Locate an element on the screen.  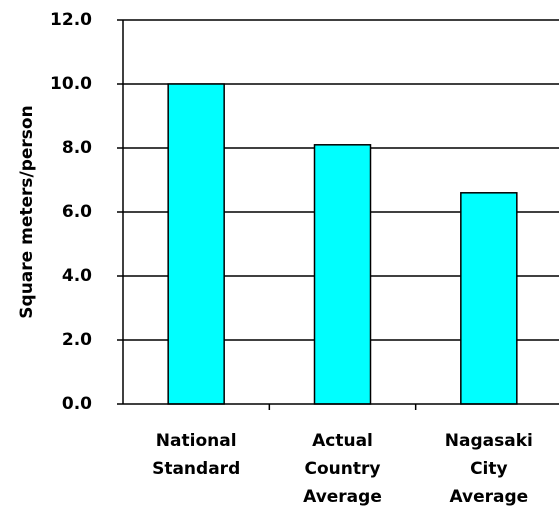
y-axis-title: Square meters/person is located at coordinates (27, 211).